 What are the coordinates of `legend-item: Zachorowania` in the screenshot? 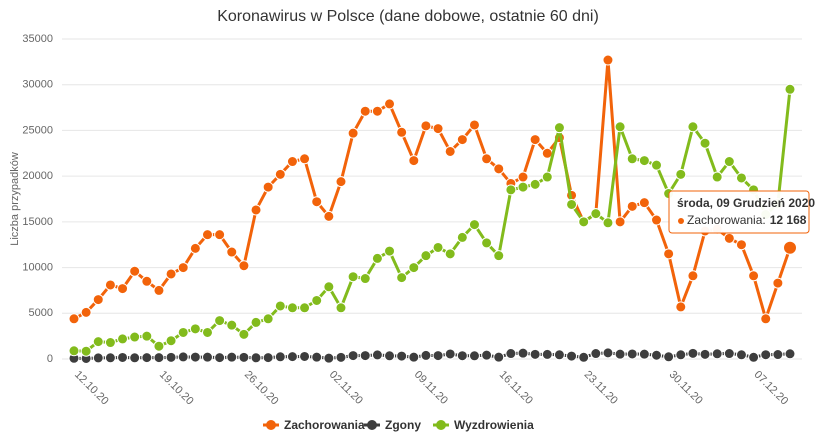 It's located at (324, 425).